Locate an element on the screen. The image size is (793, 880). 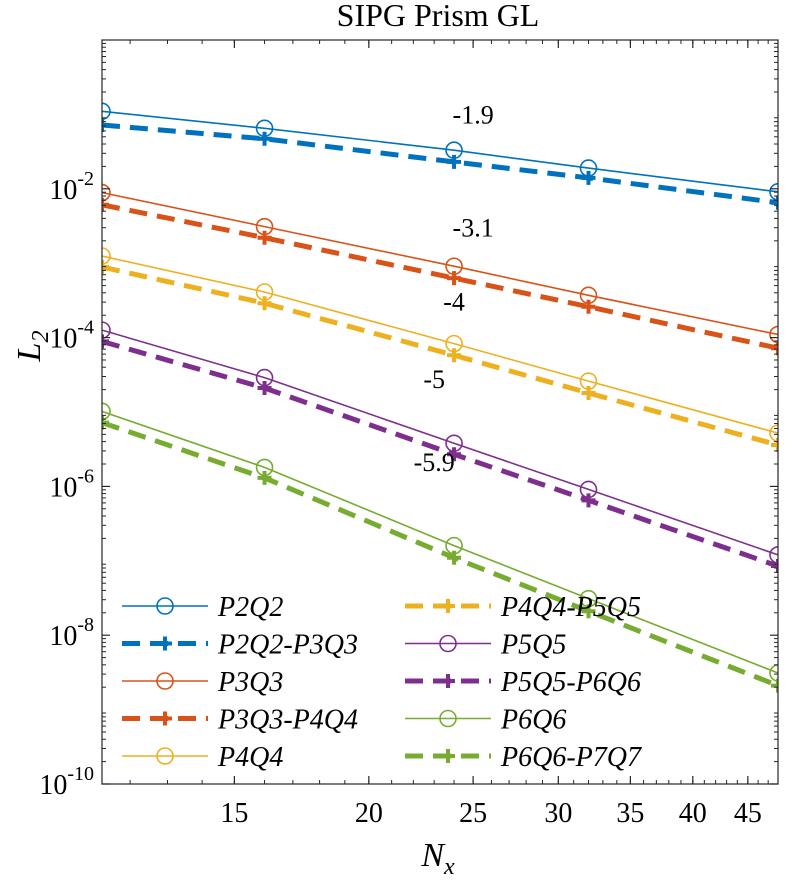
y-tick-label: 10⁻⁸ is located at coordinates (71, 633).